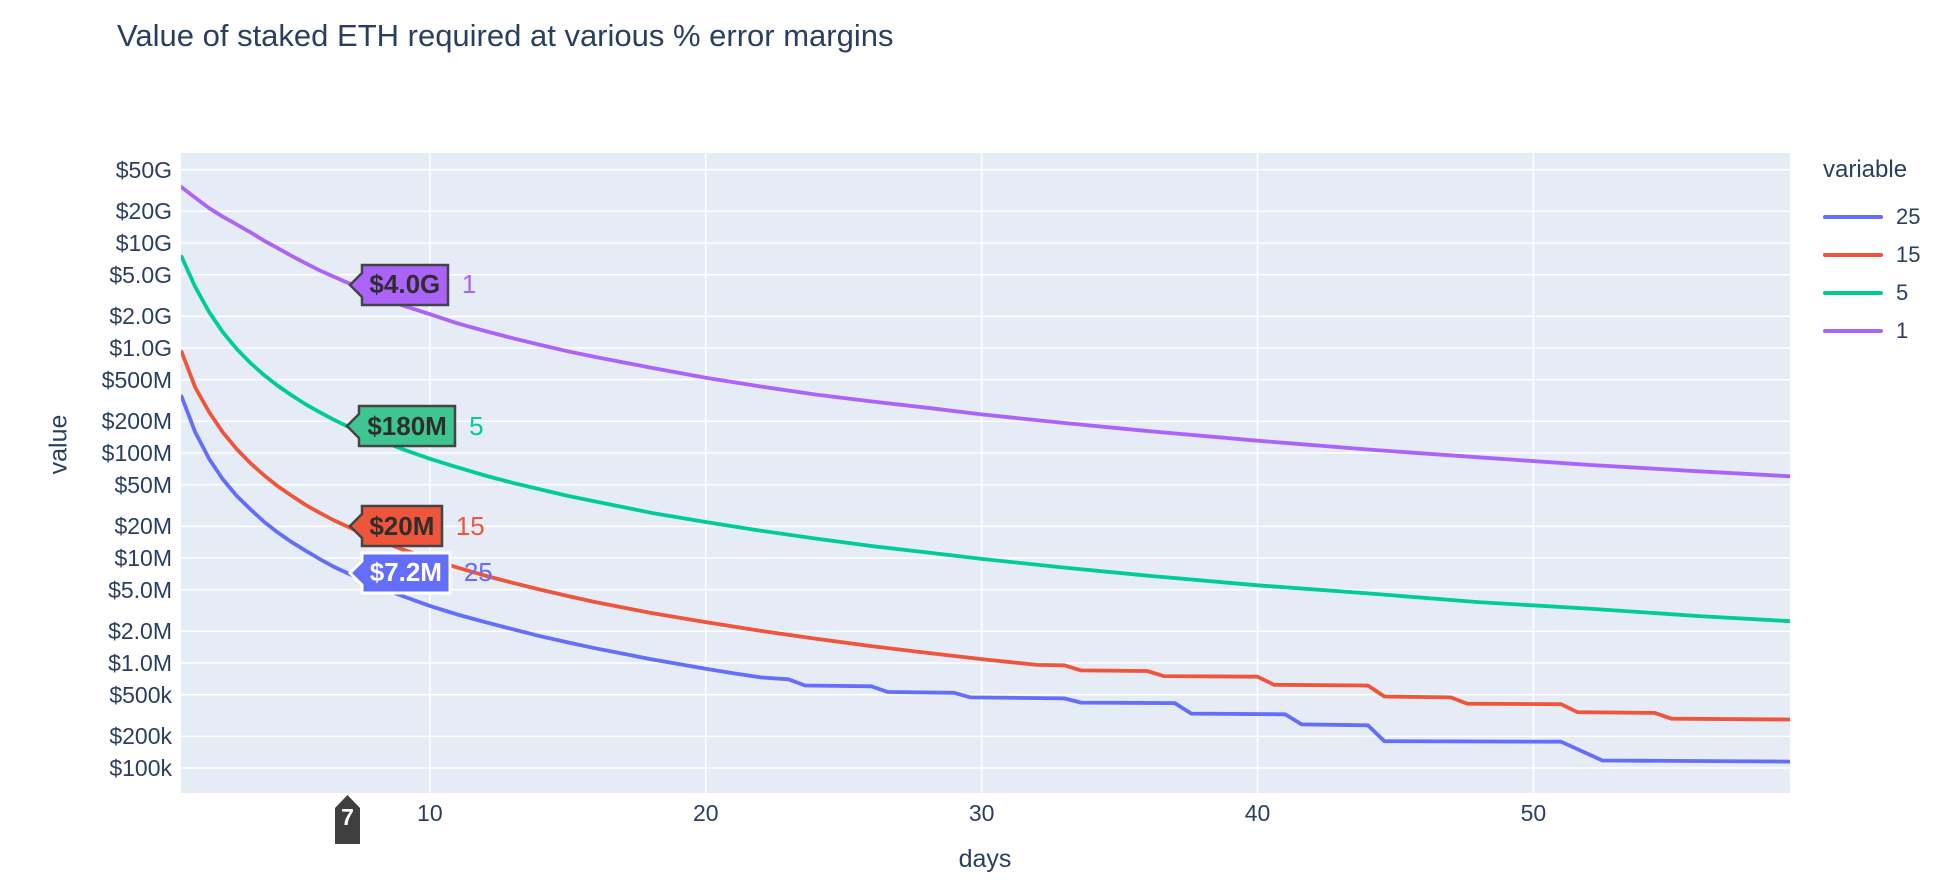  Describe the element at coordinates (140, 768) in the screenshot. I see `y-tick-label: $100k` at that location.